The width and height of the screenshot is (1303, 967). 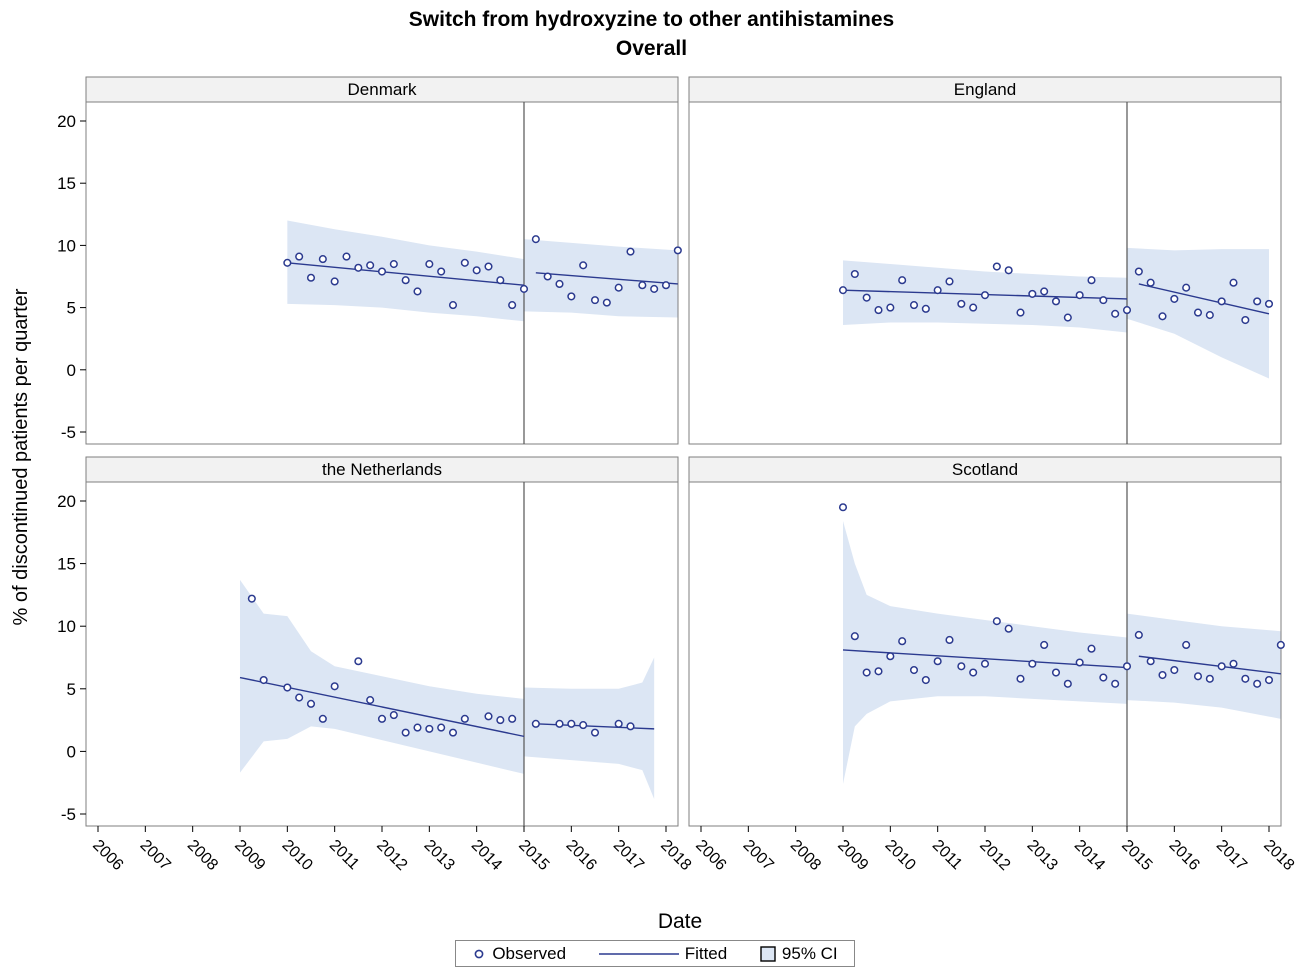 I want to click on x-tick-label: 2008, so click(x=202, y=855).